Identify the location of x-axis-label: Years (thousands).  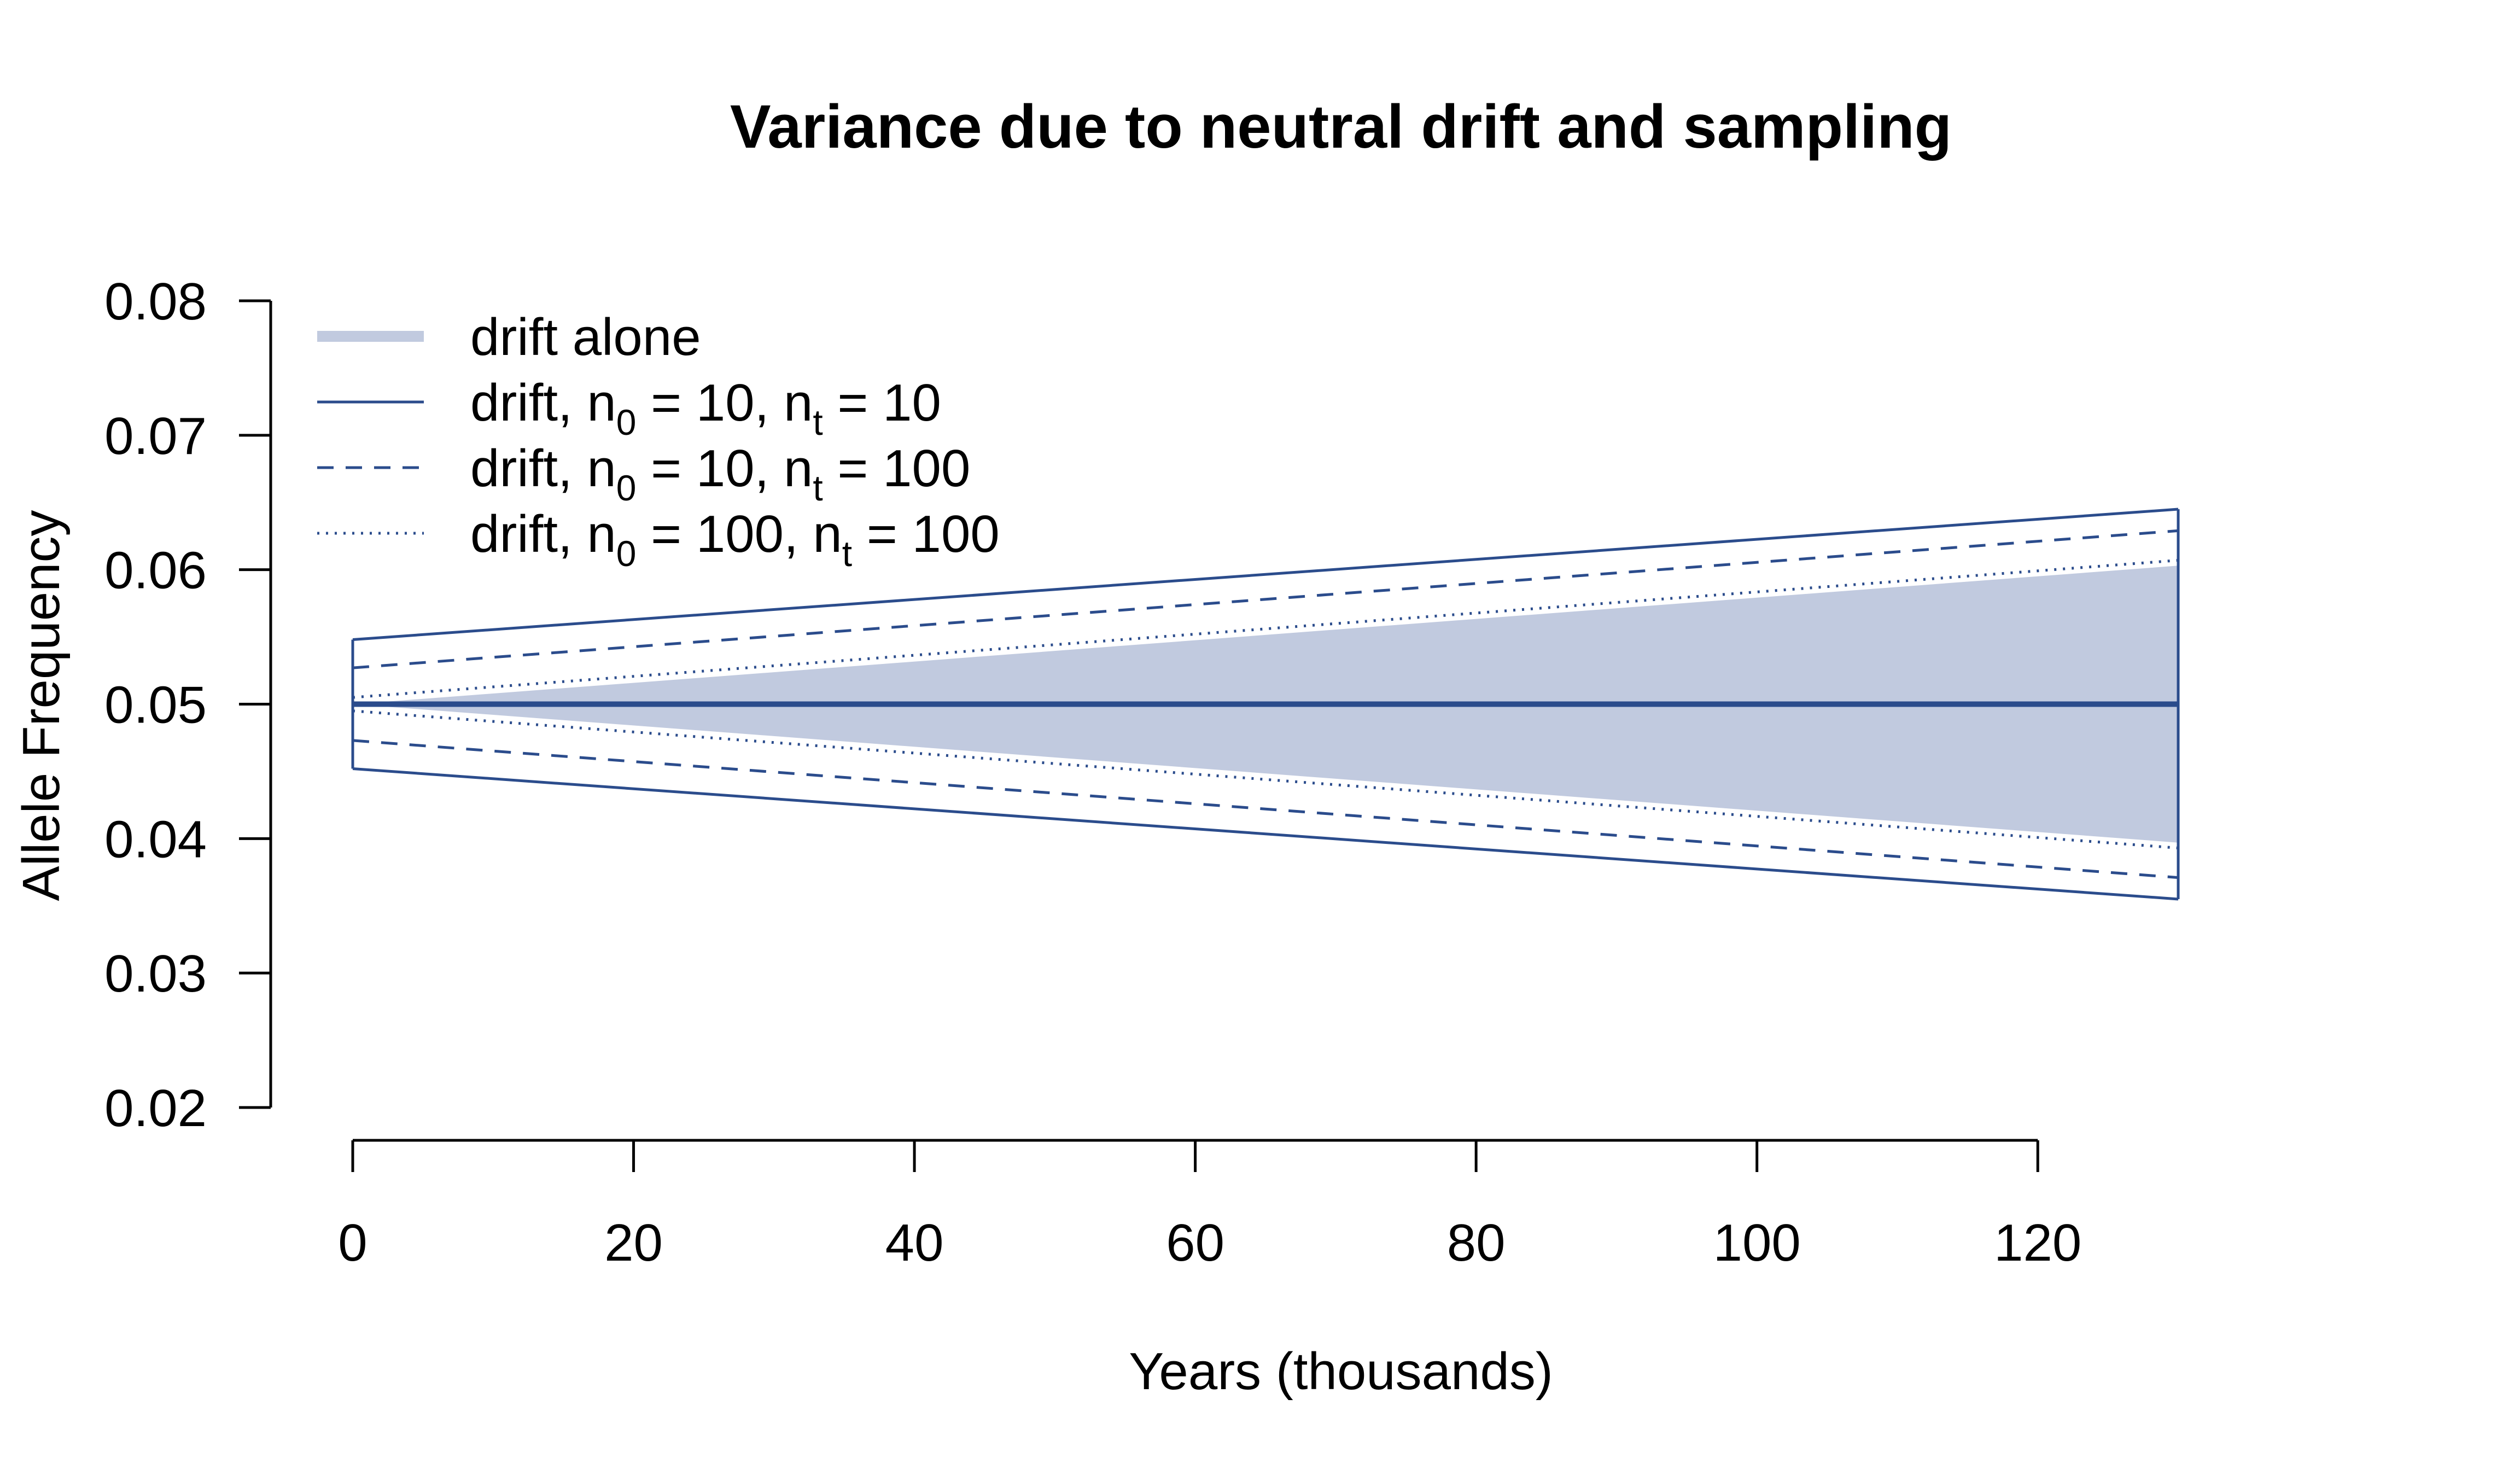
(1341, 1371).